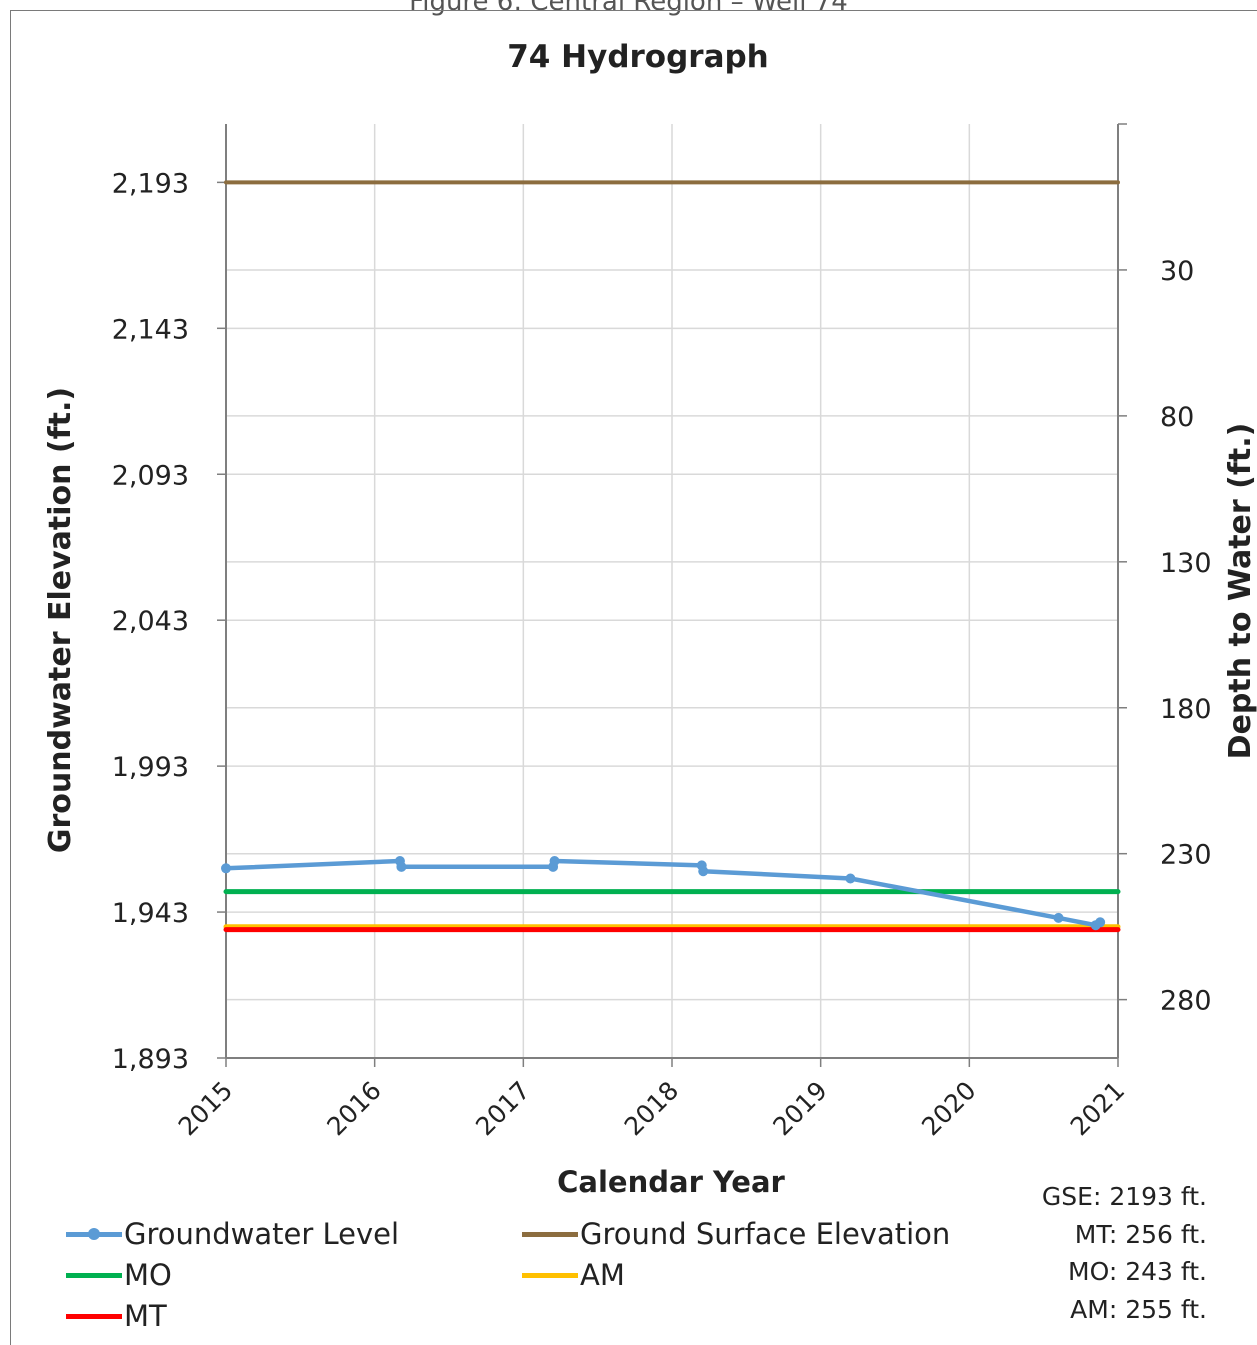  Describe the element at coordinates (1186, 563) in the screenshot. I see `y2-tick-label: 130` at that location.